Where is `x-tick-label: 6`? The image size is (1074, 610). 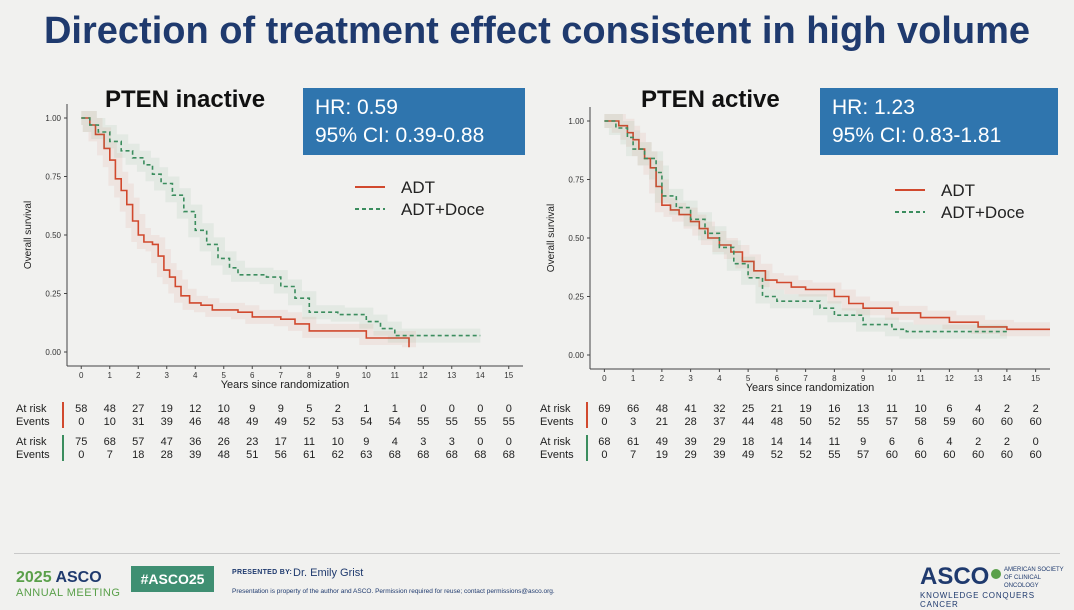 x-tick-label: 6 is located at coordinates (777, 378).